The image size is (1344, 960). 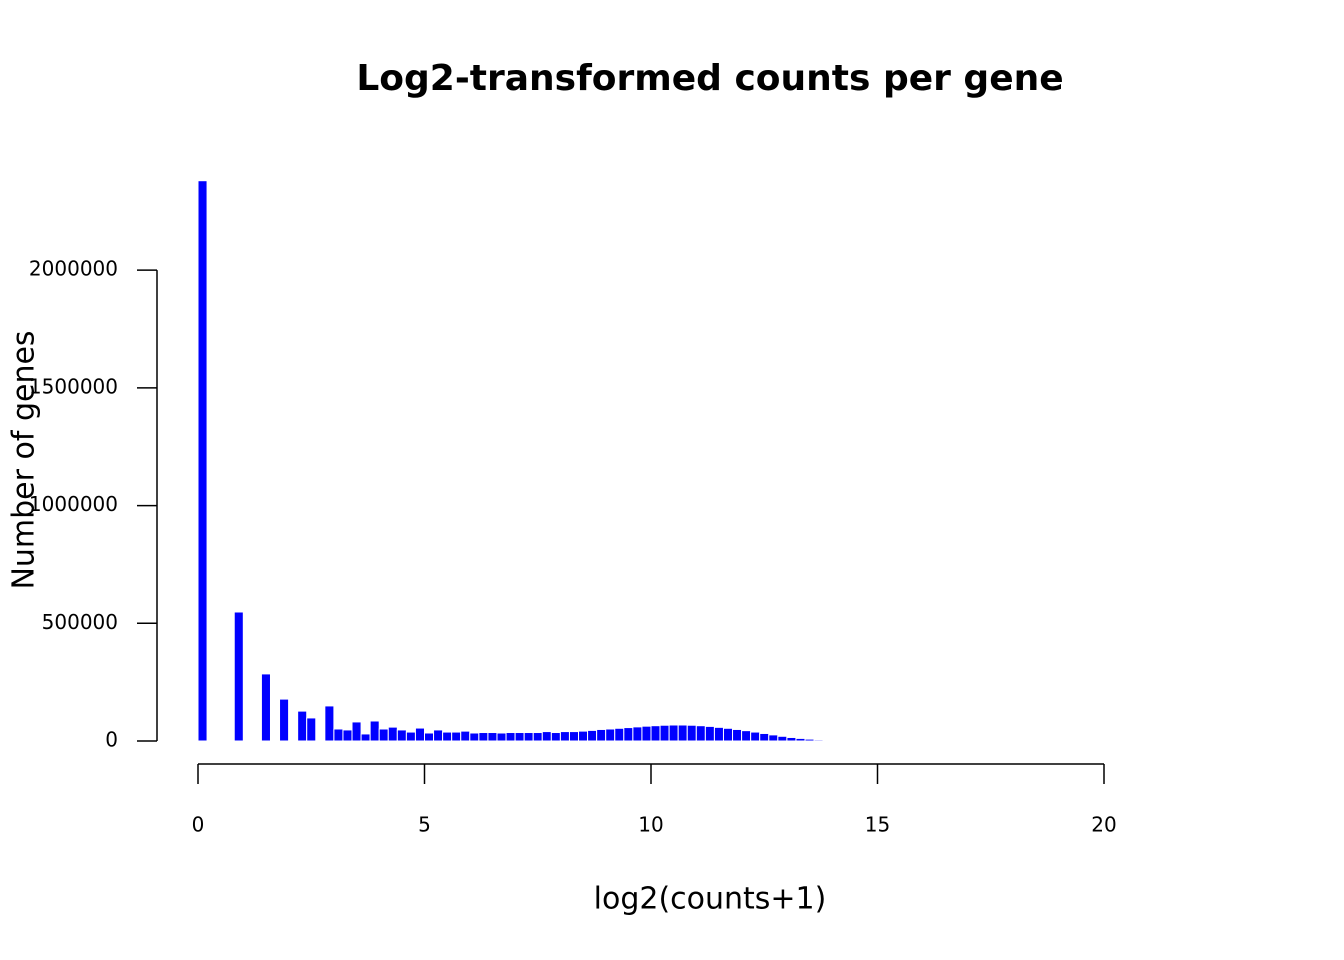 What do you see at coordinates (73, 269) in the screenshot?
I see `y-tick-label: 2000000` at bounding box center [73, 269].